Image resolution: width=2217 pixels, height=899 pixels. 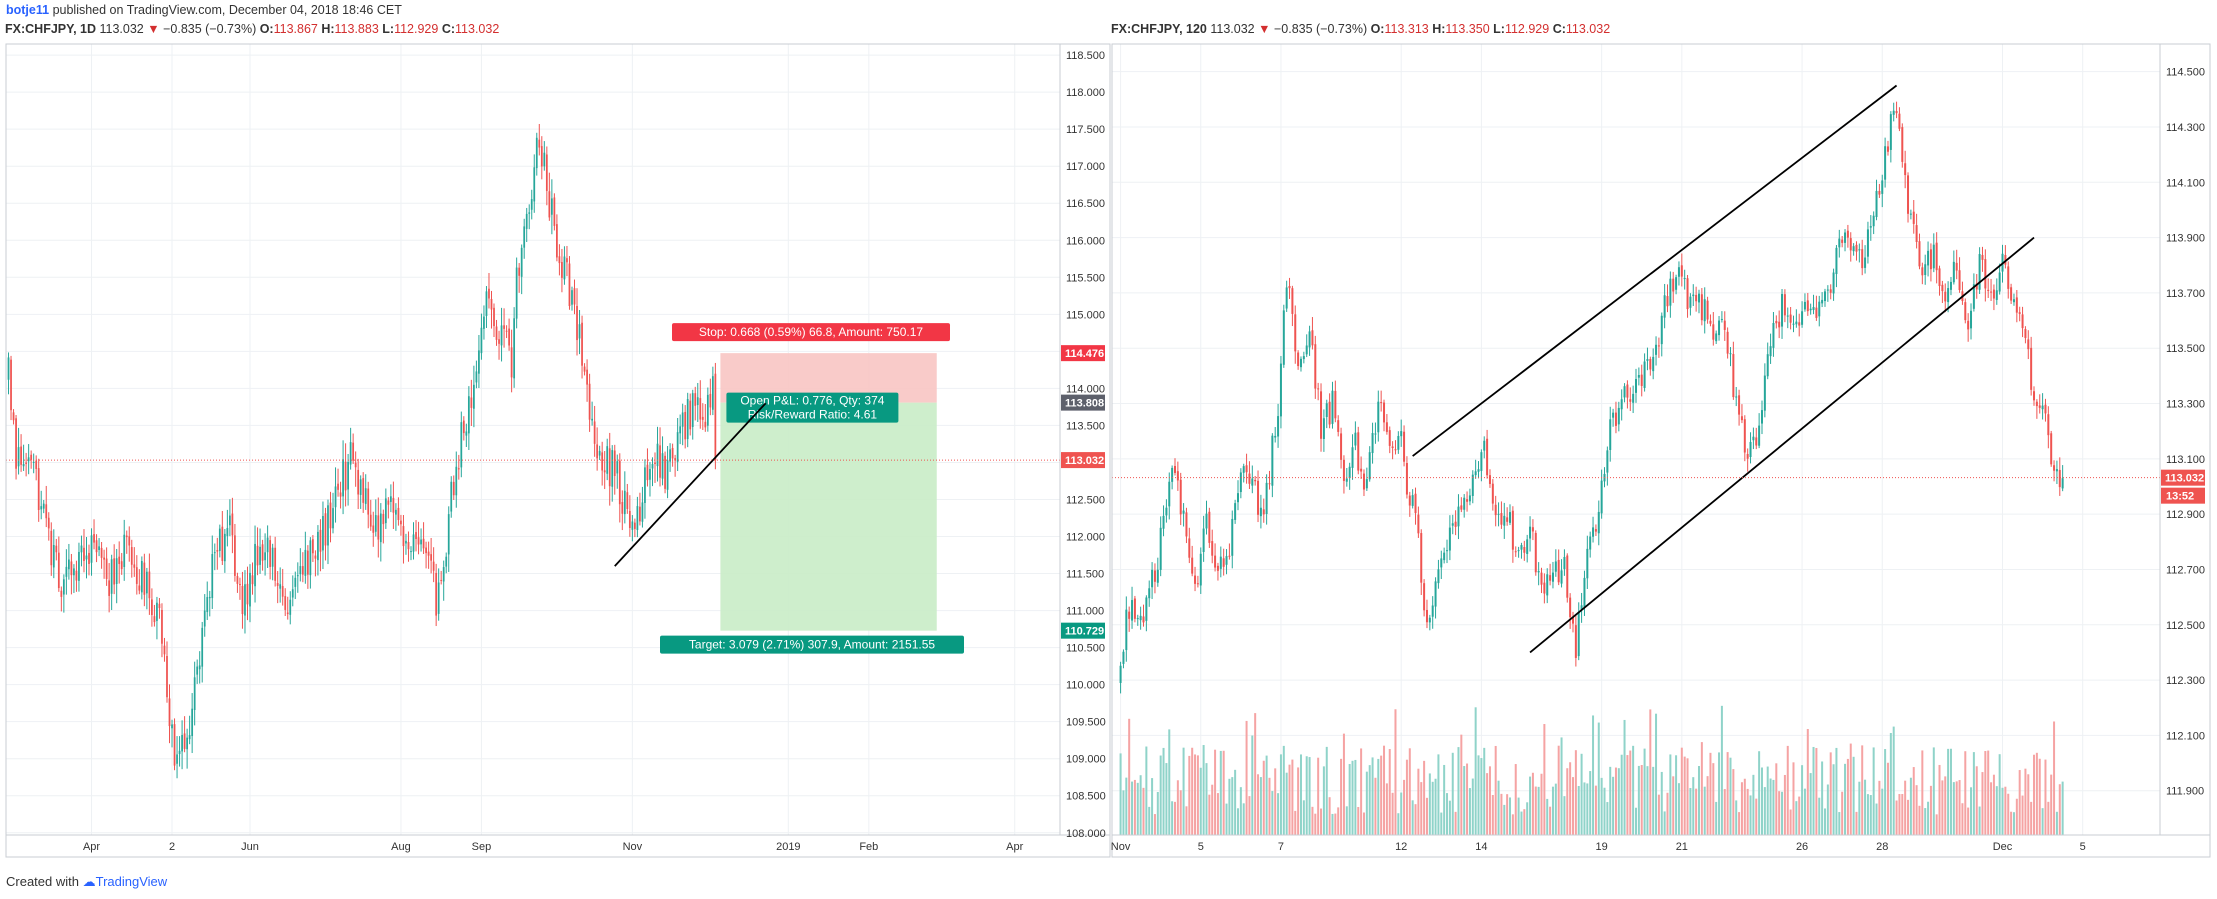 What do you see at coordinates (1085, 56) in the screenshot?
I see `y-tick-label: 118.500` at bounding box center [1085, 56].